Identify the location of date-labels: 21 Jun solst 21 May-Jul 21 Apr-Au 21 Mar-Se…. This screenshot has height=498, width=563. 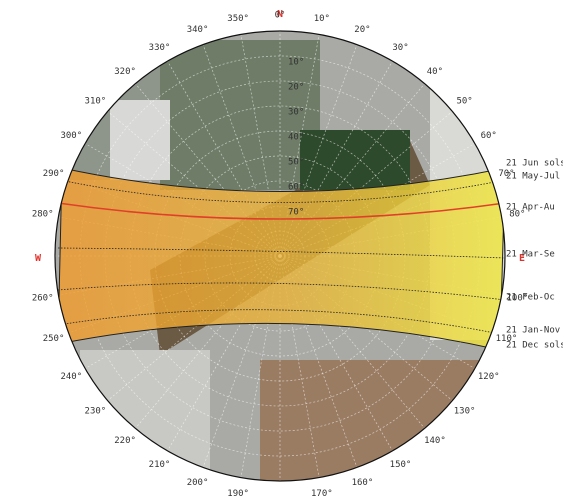
(534, 255).